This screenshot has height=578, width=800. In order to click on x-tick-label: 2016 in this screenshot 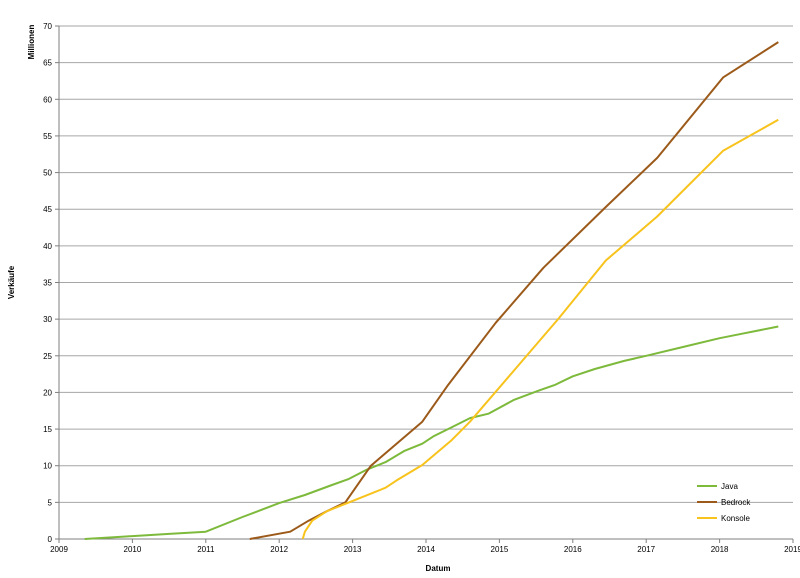, I will do `click(573, 549)`.